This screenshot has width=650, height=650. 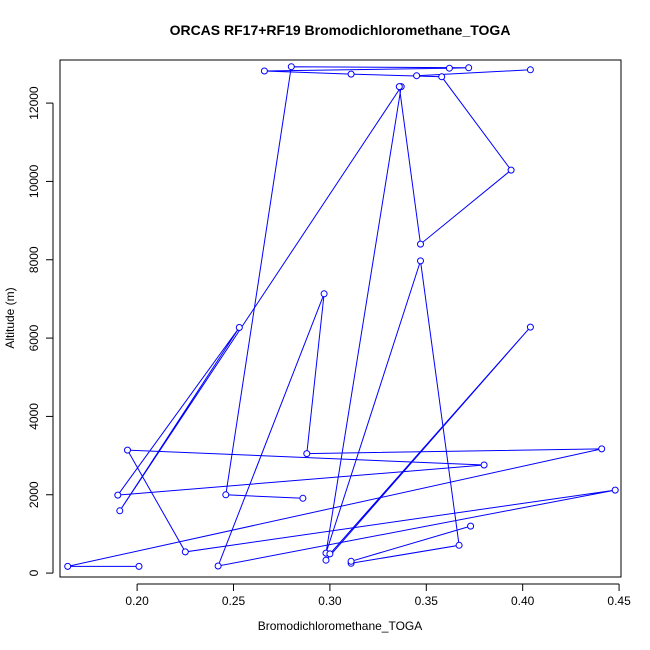 I want to click on x-axis: 0.20 0.25 0.30 0.35 0.40 0.45, so click(x=378, y=595).